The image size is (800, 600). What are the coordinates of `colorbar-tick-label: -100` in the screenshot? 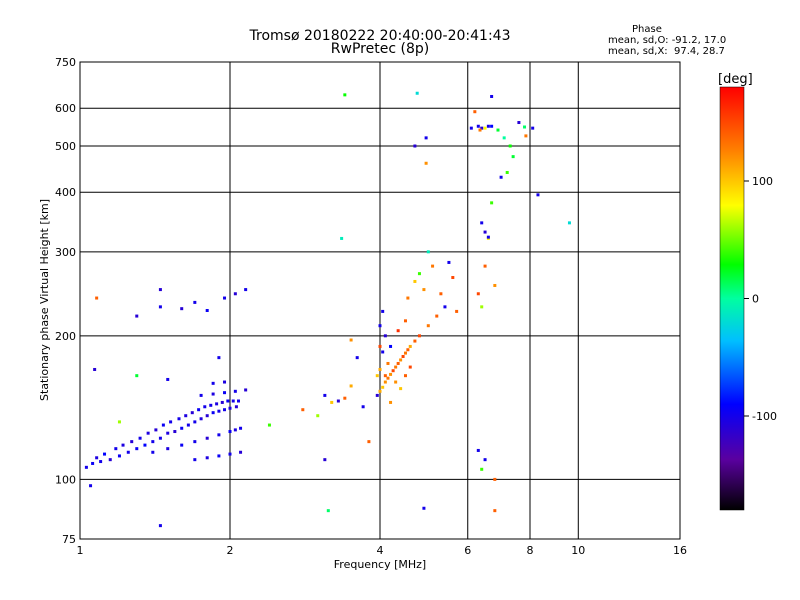 It's located at (764, 416).